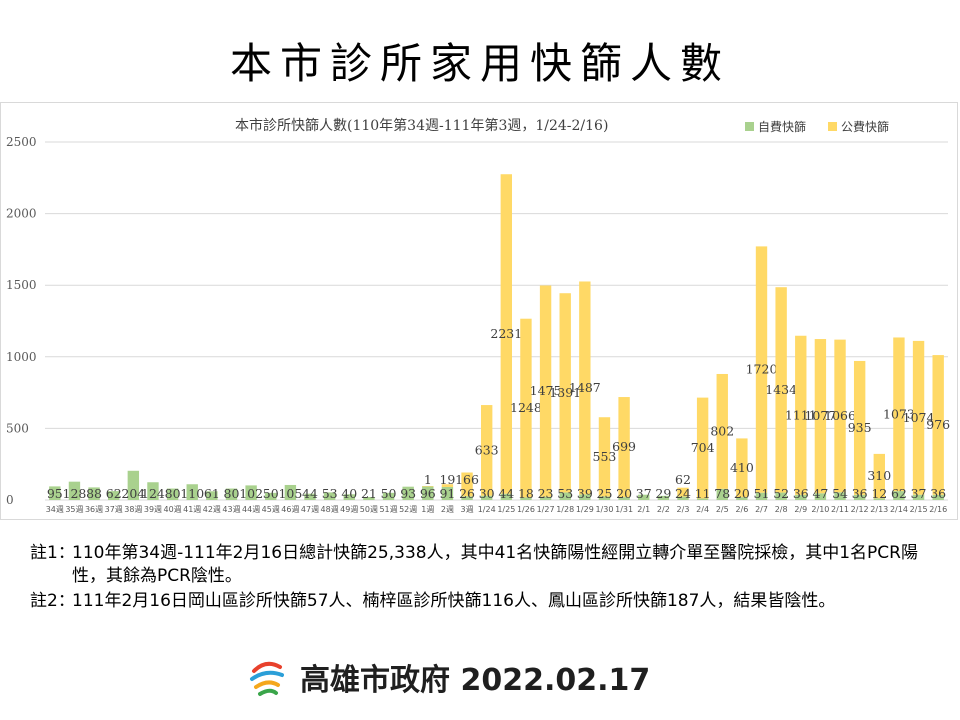  I want to click on public-paid-data-label: 19, so click(447, 479).